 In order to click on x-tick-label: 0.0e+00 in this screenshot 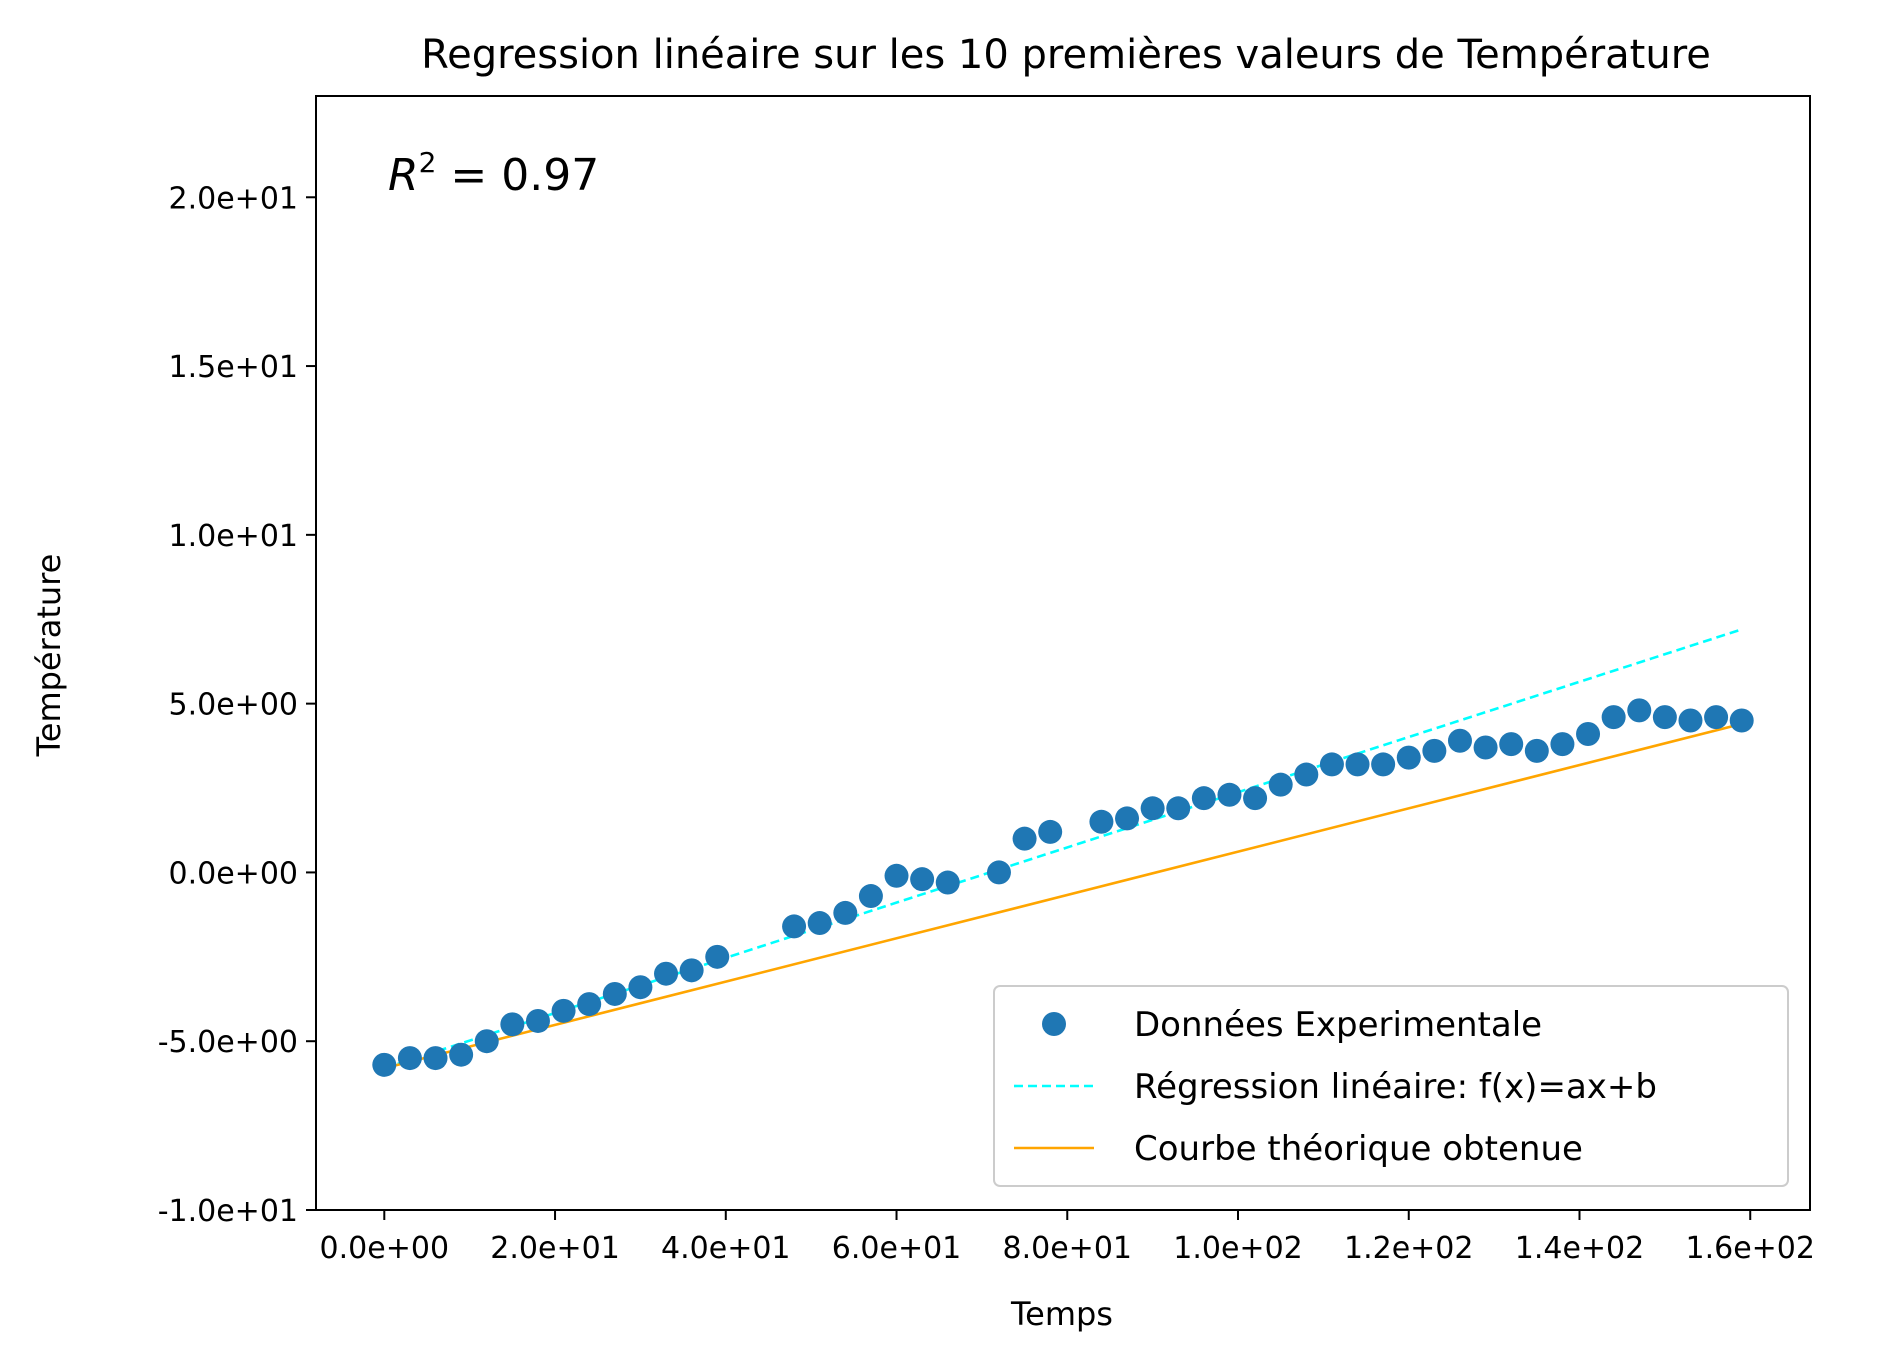, I will do `click(384, 1248)`.